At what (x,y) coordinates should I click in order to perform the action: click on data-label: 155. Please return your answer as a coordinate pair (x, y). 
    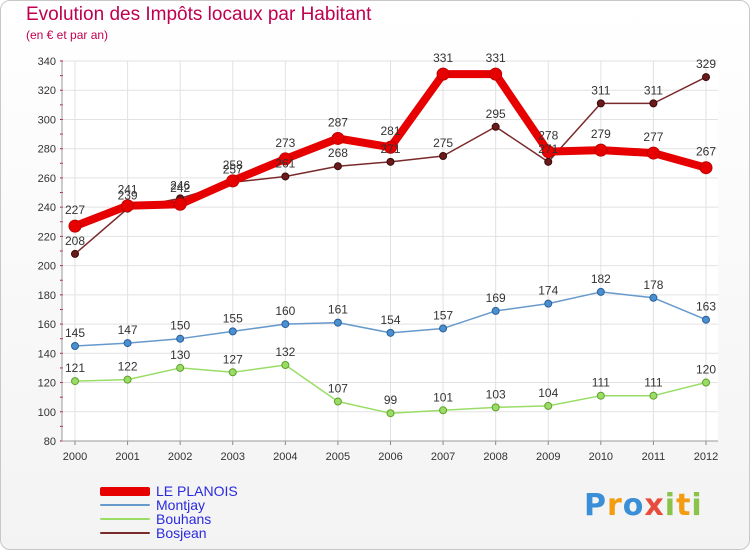
    Looking at the image, I should click on (233, 318).